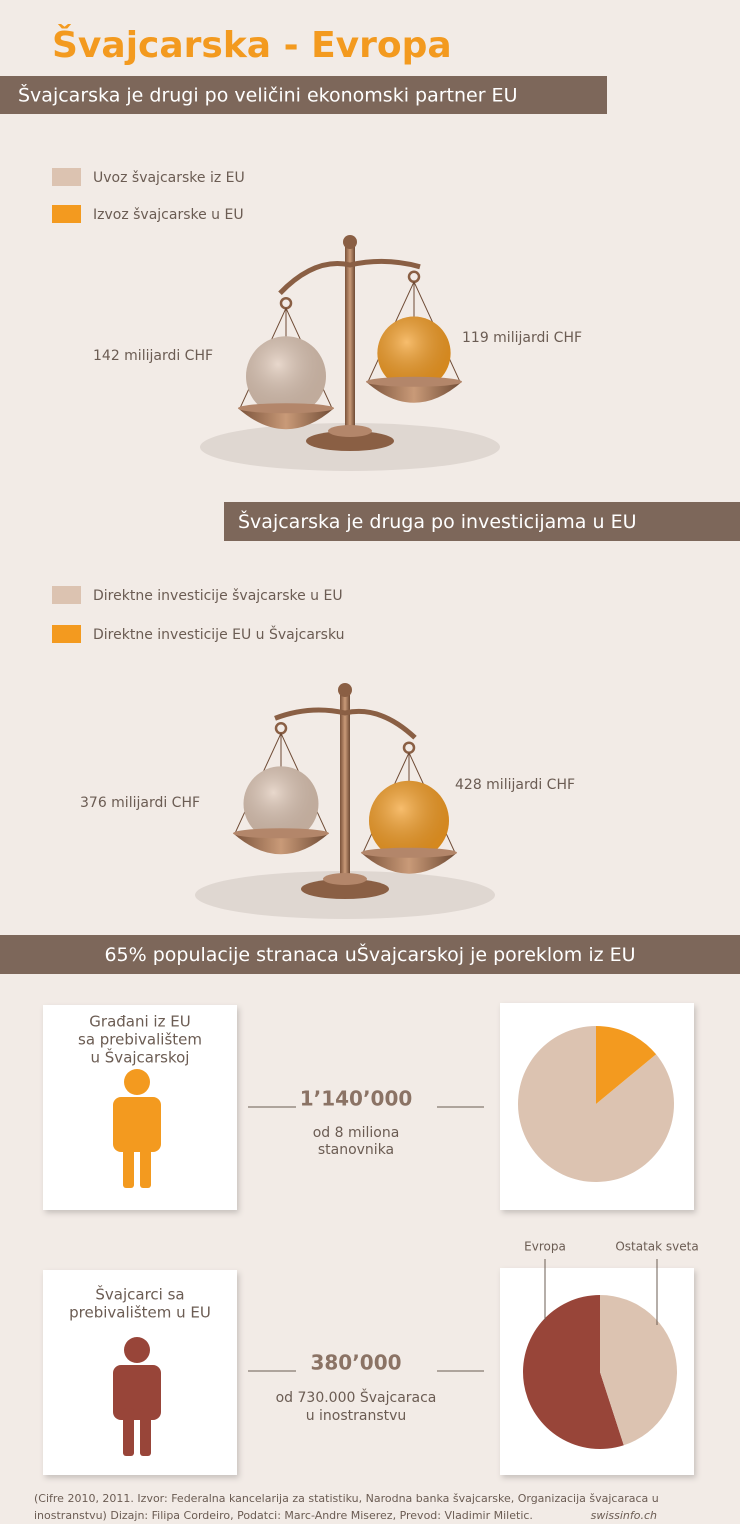 The height and width of the screenshot is (1524, 740). I want to click on value-label: 428 milijardi CHF, so click(515, 785).